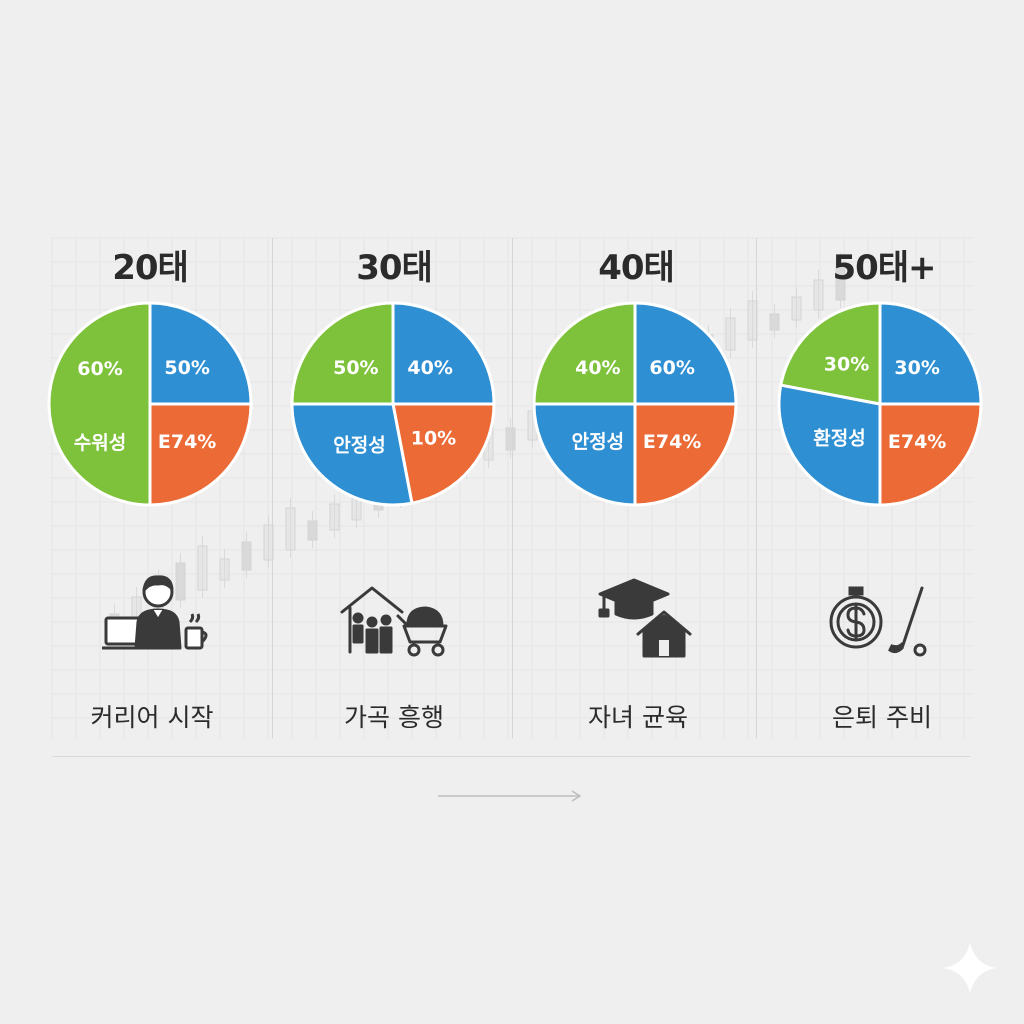 Image resolution: width=1024 pixels, height=1024 pixels. Describe the element at coordinates (155, 612) in the screenshot. I see `businessman-laptop-coffee-icon` at that location.